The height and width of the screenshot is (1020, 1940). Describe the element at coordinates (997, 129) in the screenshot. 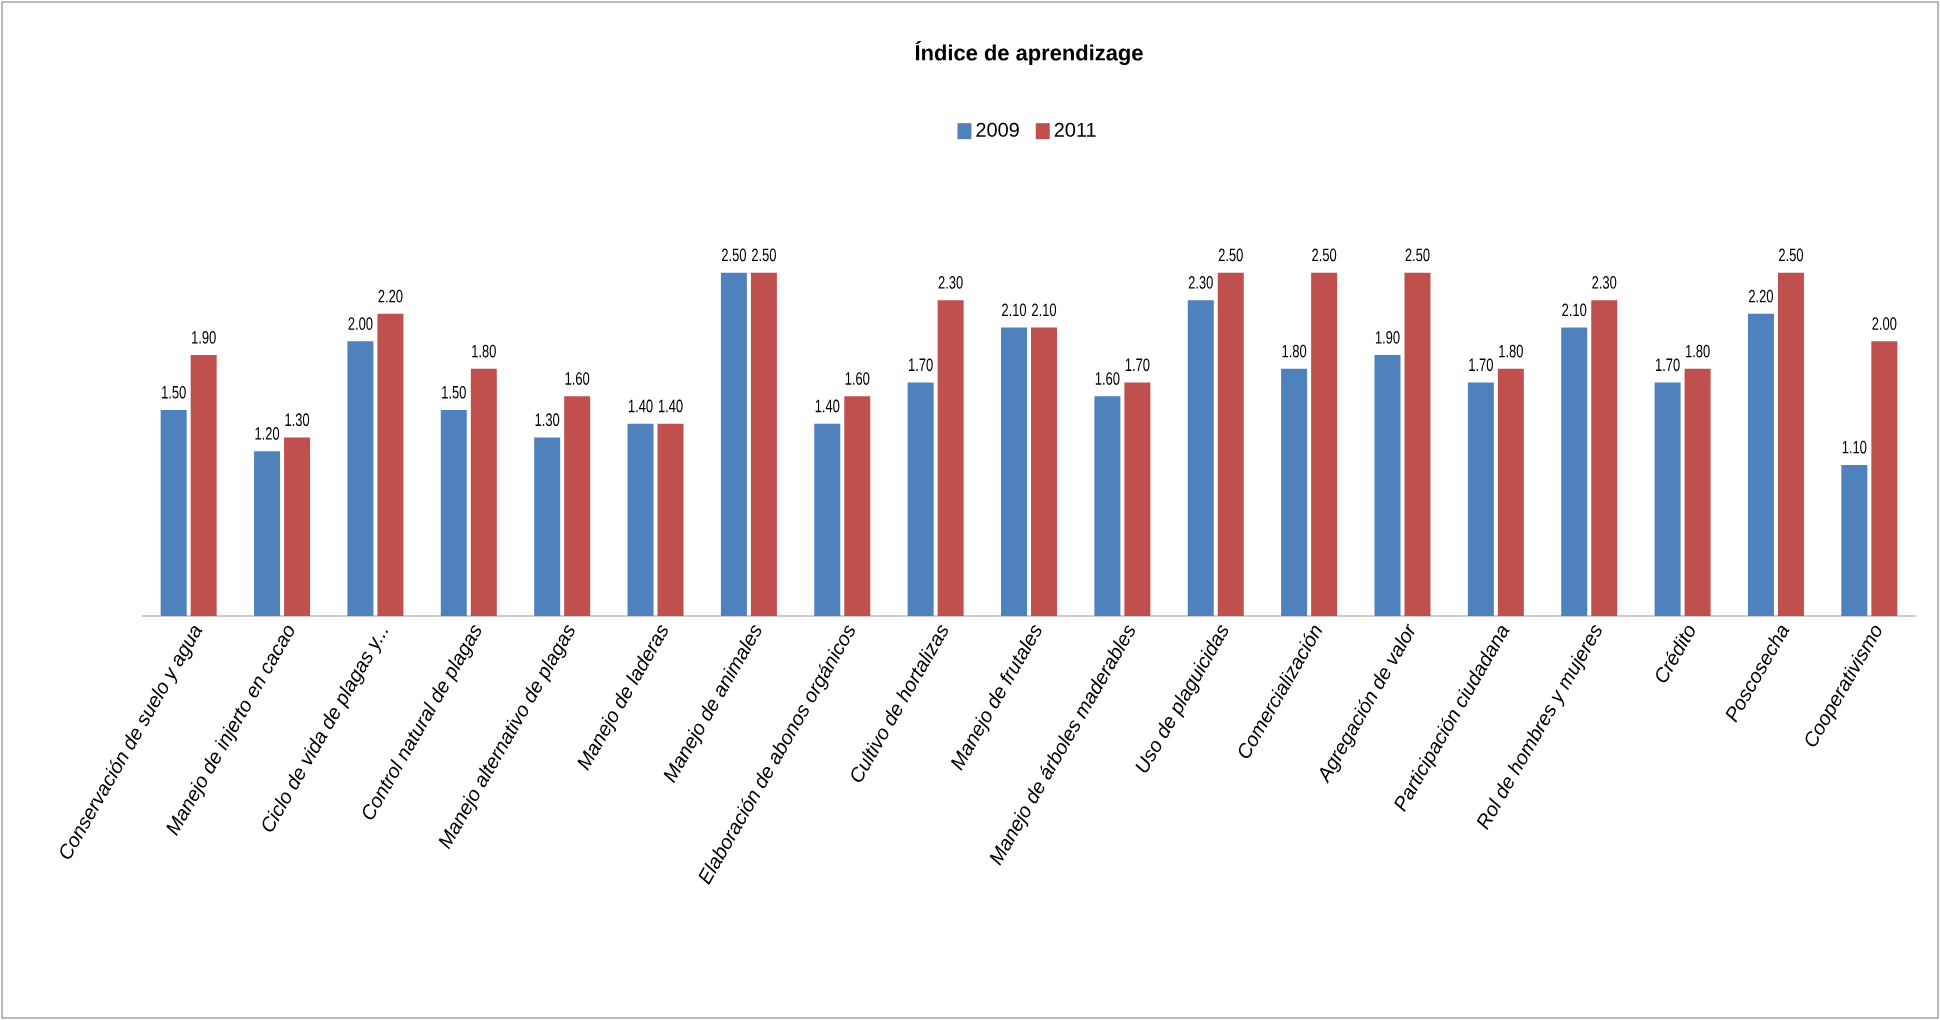

I see `legend-label: 2009` at that location.